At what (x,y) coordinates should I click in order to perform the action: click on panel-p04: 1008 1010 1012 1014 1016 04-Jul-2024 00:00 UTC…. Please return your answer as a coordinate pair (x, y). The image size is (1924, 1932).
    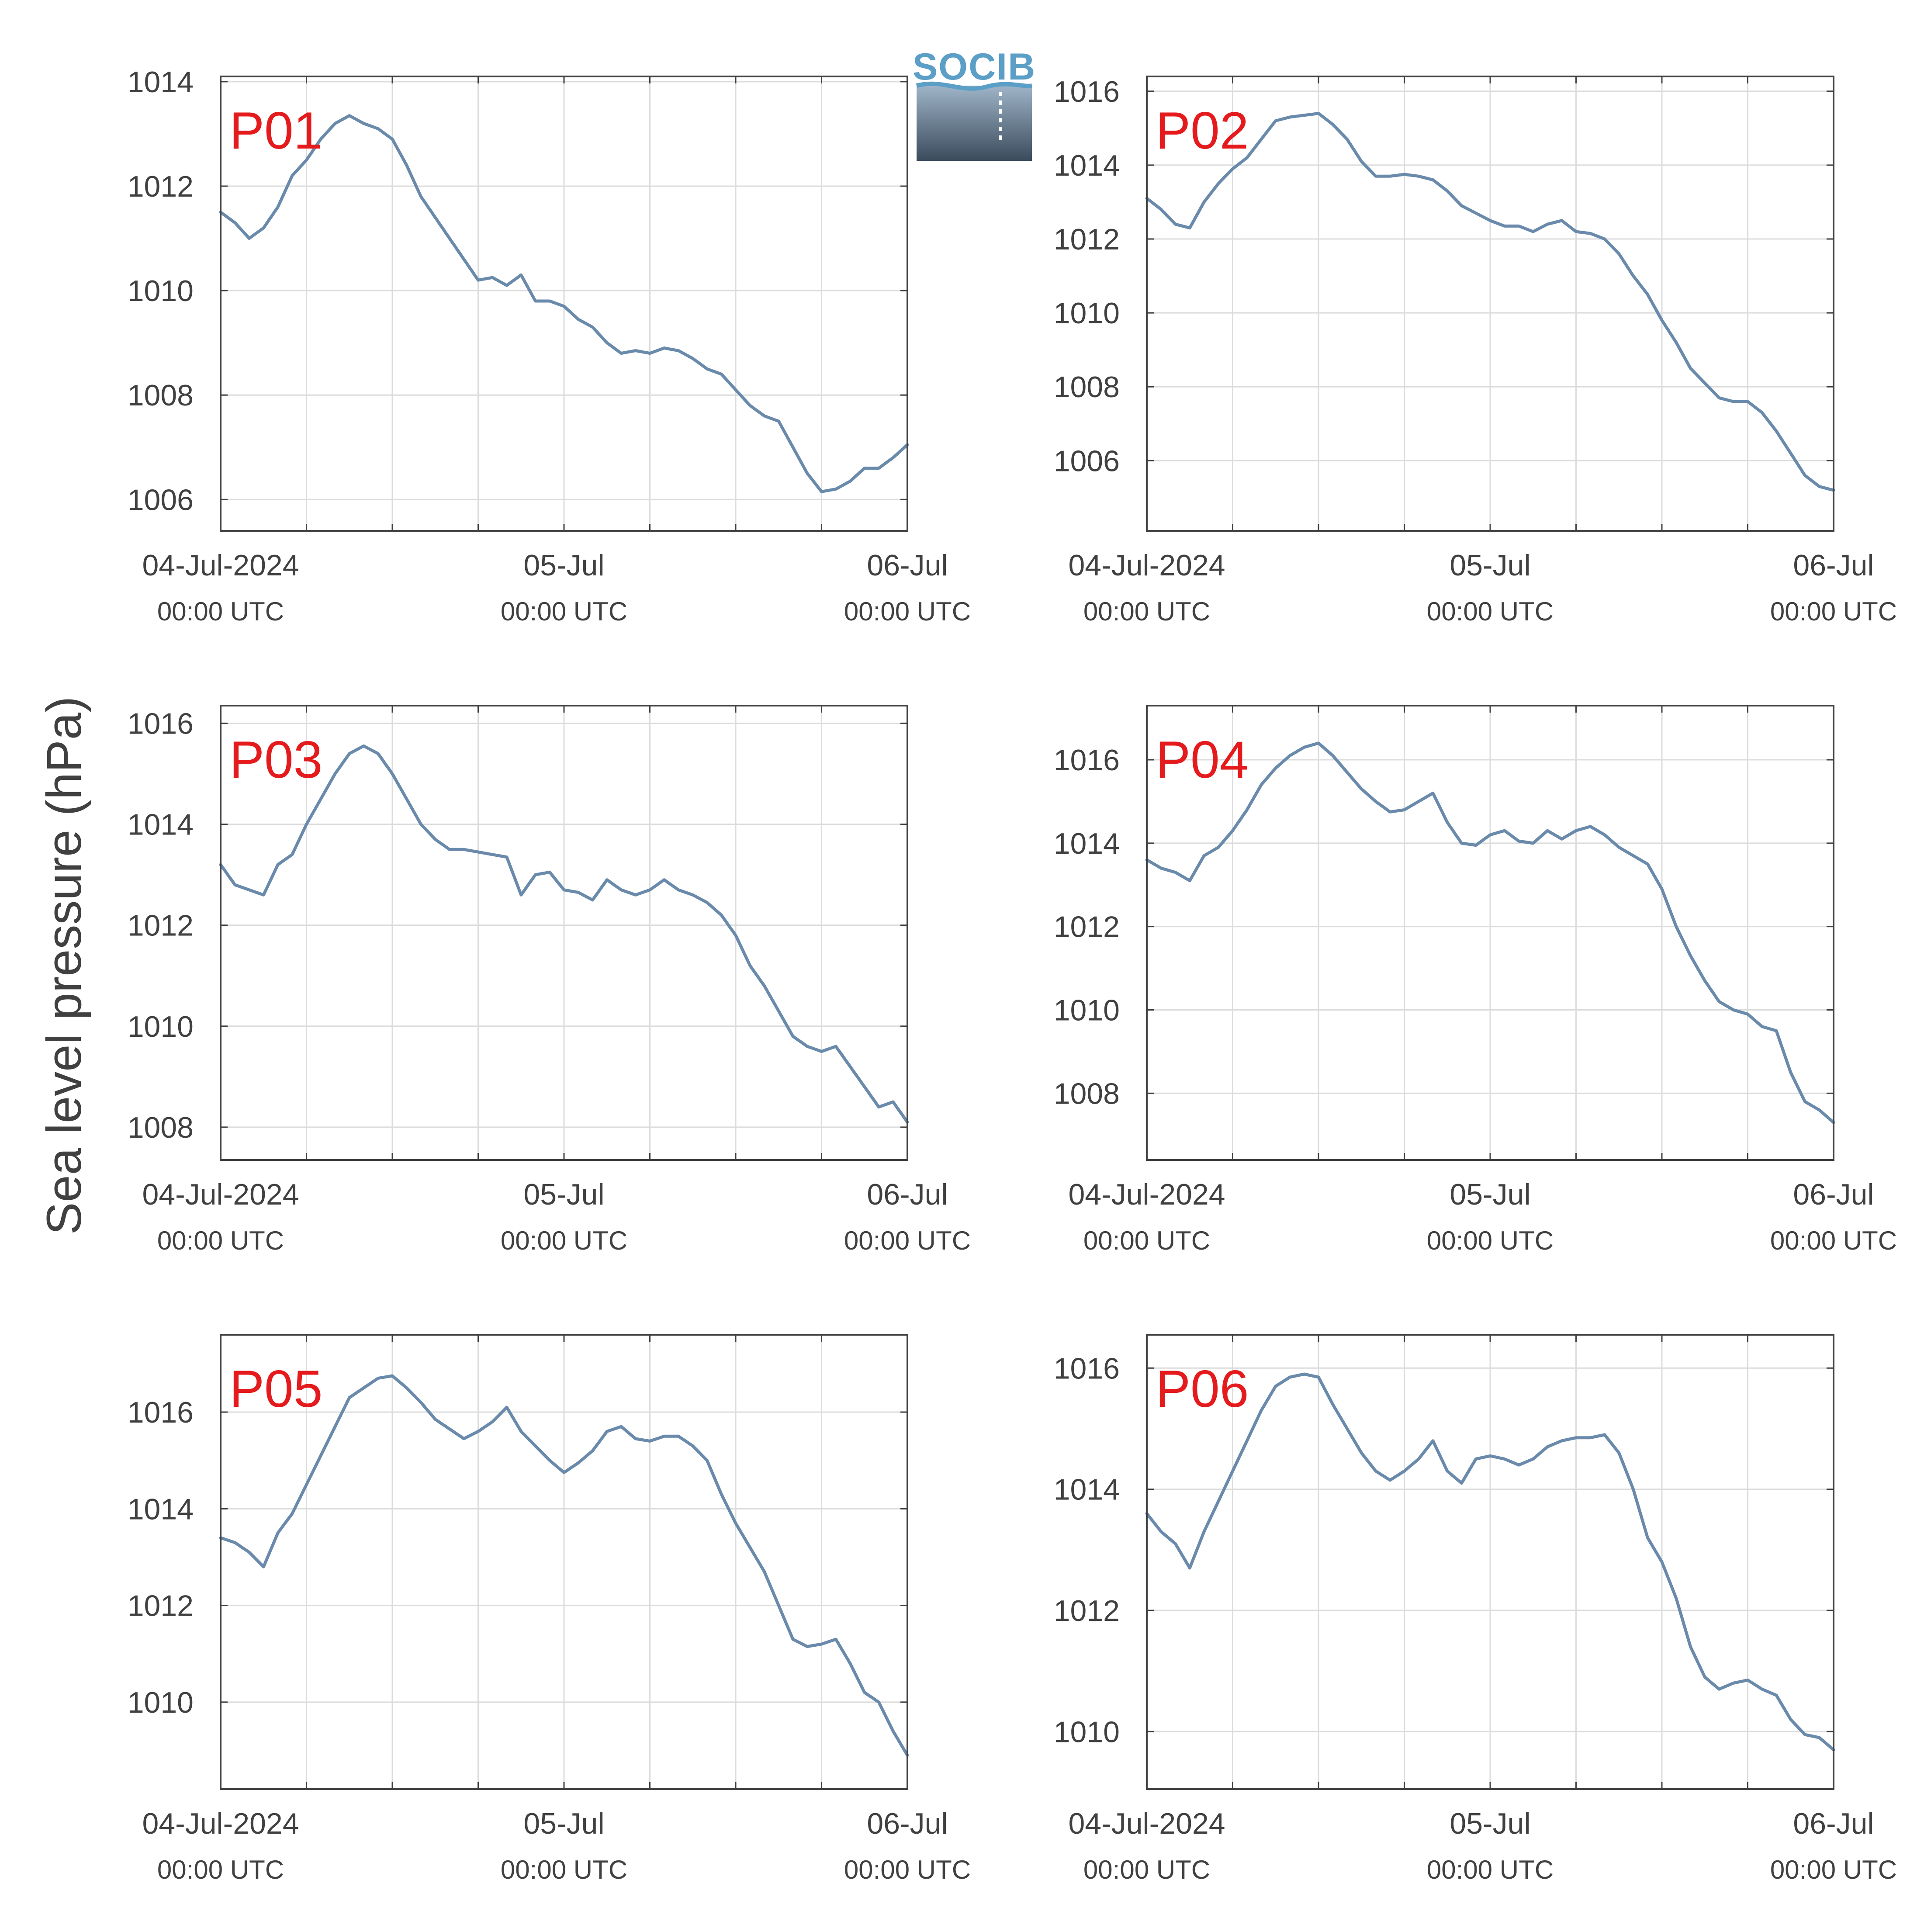
    Looking at the image, I should click on (1475, 980).